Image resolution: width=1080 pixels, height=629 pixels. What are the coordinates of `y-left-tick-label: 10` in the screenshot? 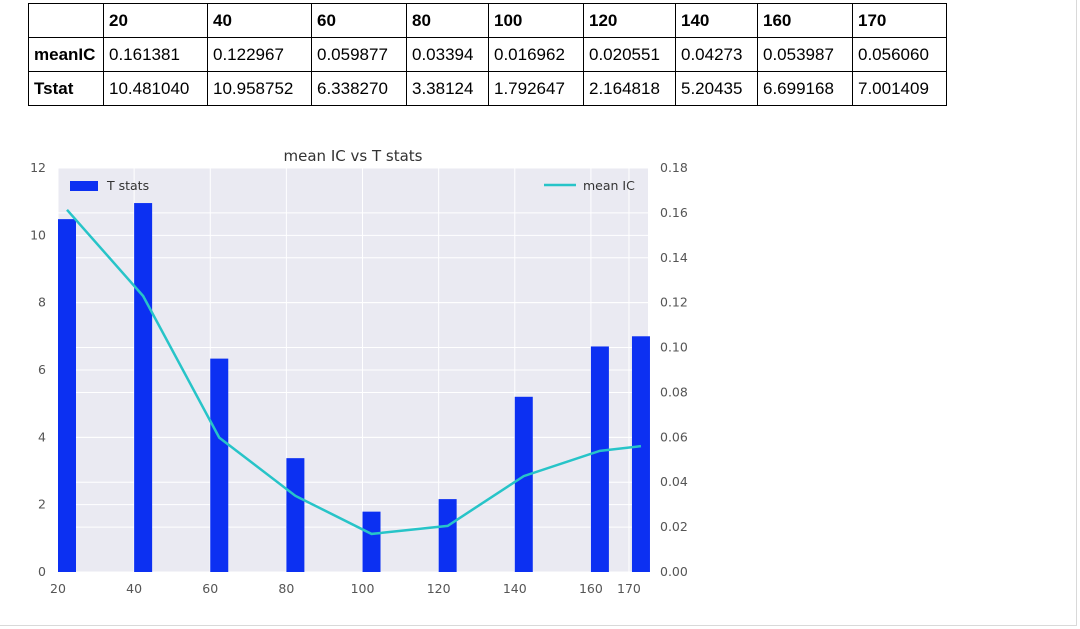 It's located at (38, 234).